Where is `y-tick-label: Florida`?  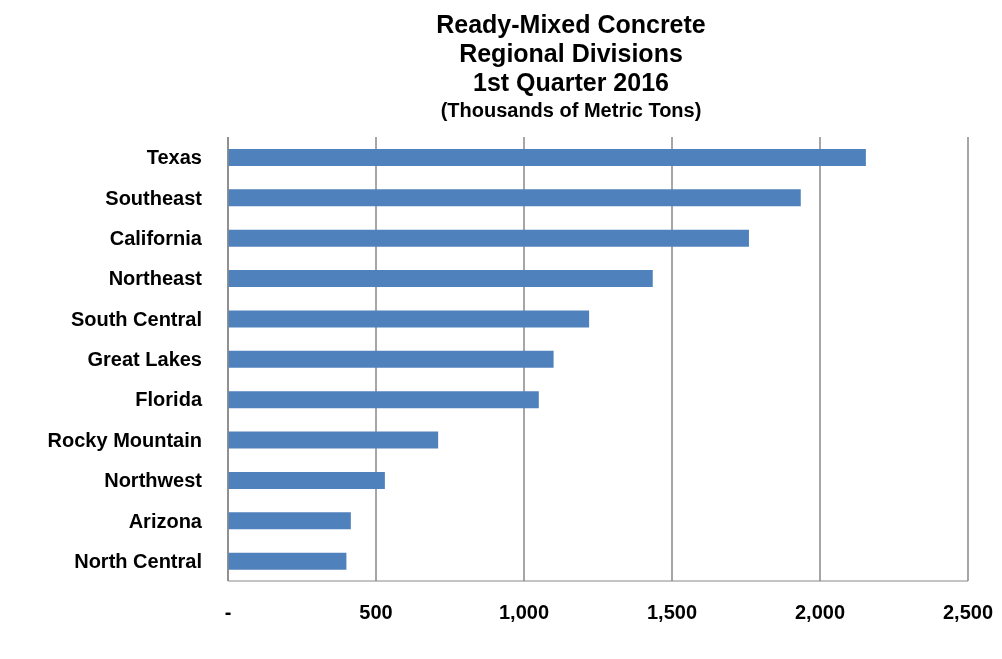 y-tick-label: Florida is located at coordinates (169, 399).